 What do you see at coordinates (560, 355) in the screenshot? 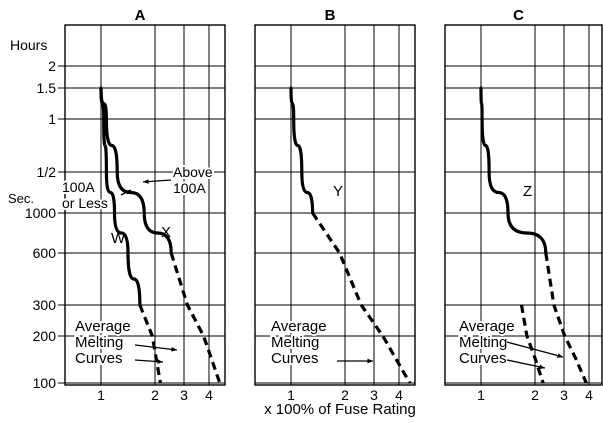
I see `arrow-avg-c1-head` at bounding box center [560, 355].